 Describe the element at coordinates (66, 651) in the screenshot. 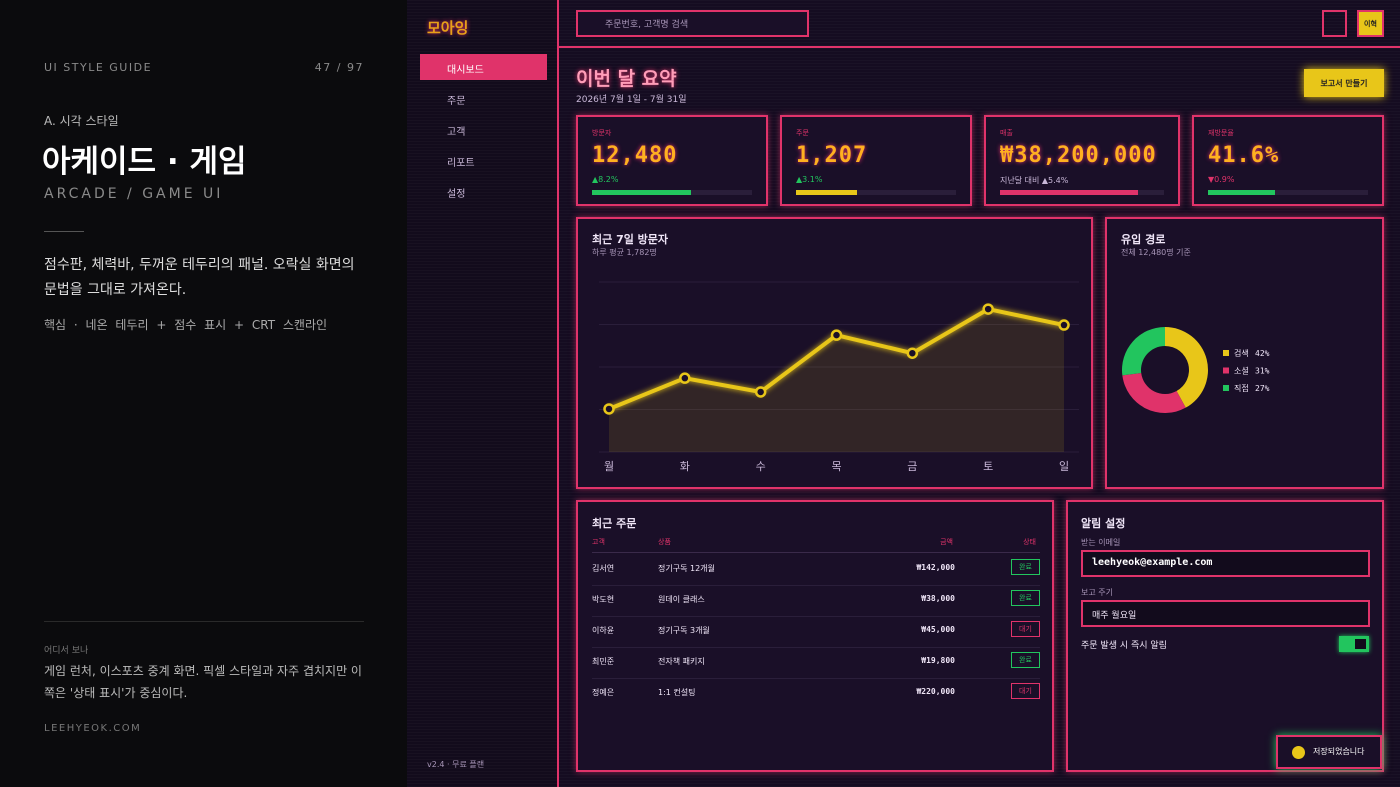

I see `where-label: 어디서 보나` at that location.